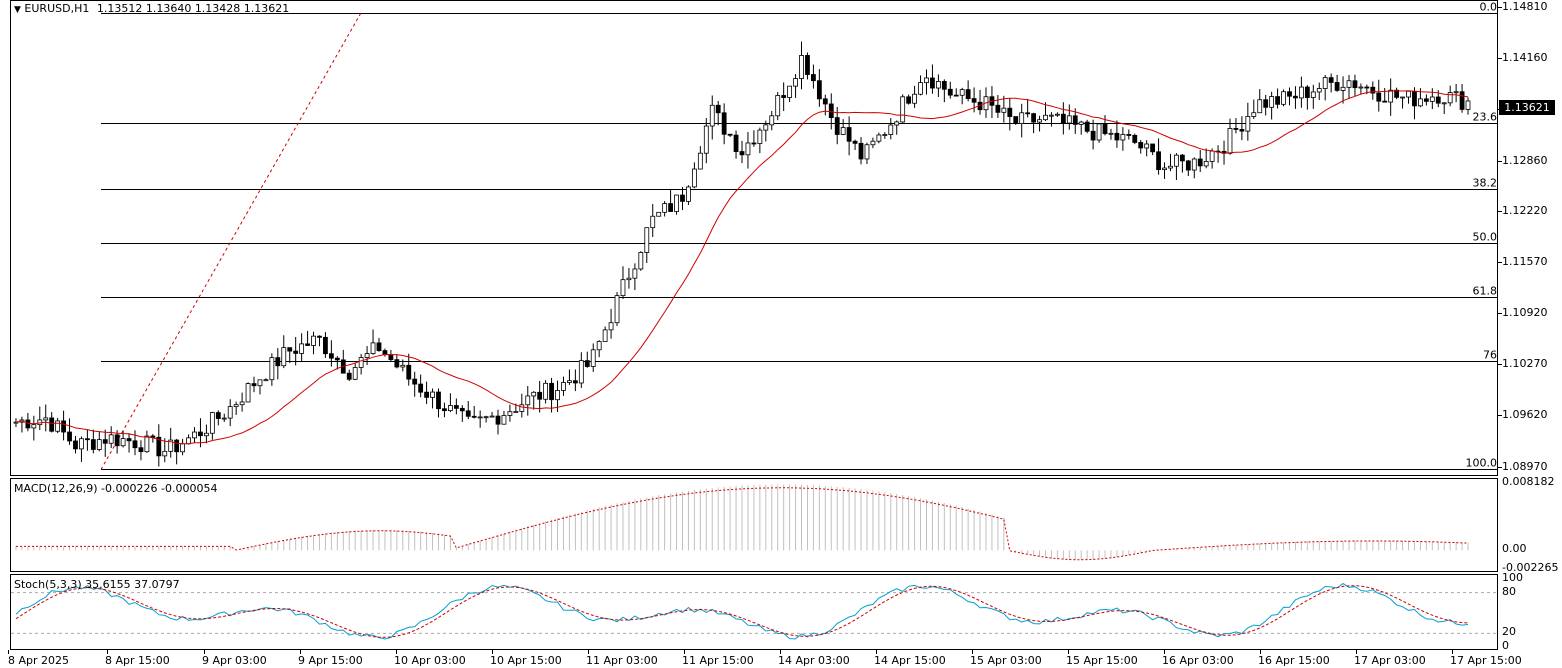 This screenshot has height=668, width=1562. Describe the element at coordinates (1198, 660) in the screenshot. I see `time-axis-label: 16 Apr 03:00` at that location.